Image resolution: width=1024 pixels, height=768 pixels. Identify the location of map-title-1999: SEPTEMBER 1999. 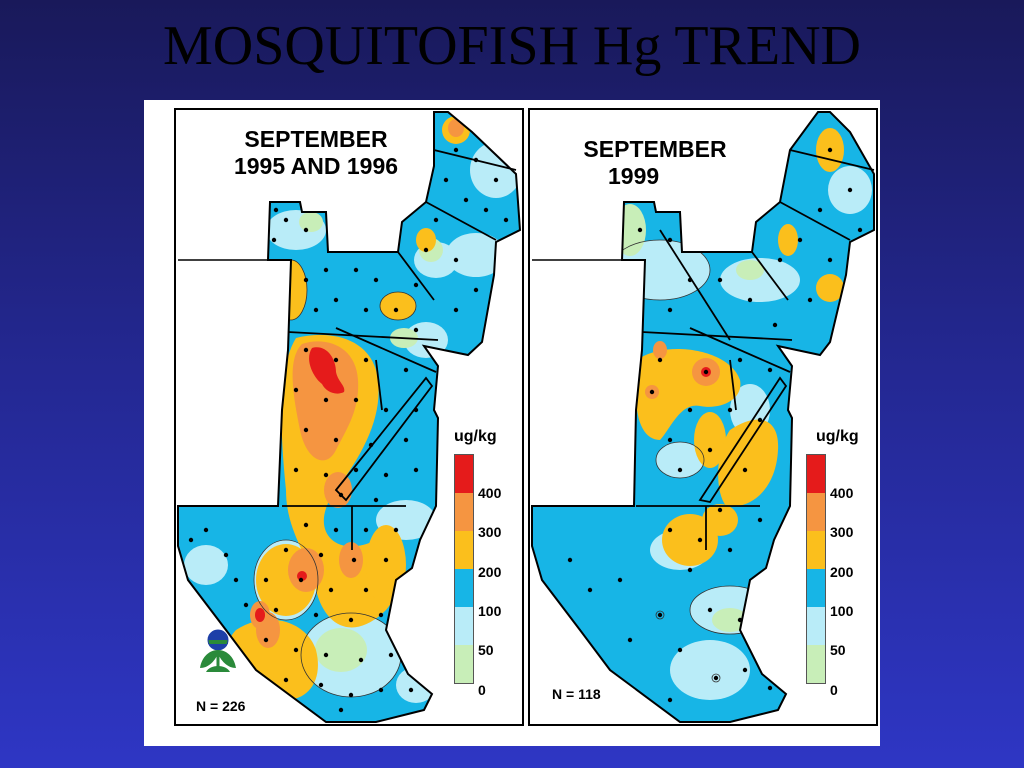
(655, 163).